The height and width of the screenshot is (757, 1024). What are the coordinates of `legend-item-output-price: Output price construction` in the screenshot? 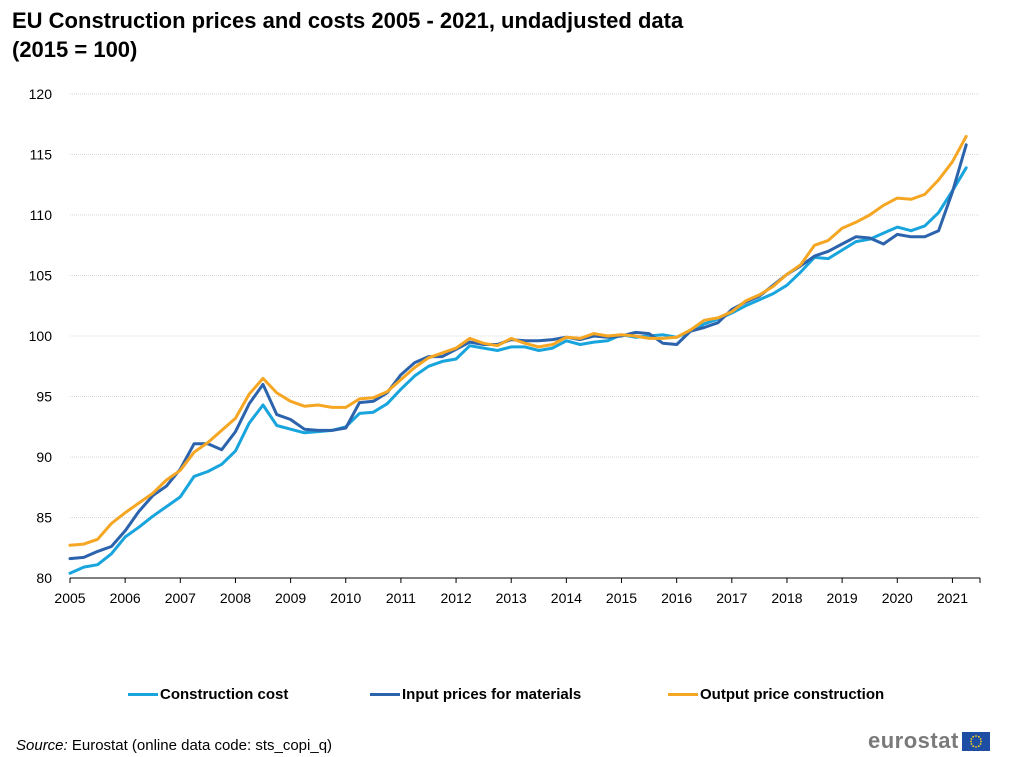 It's located at (776, 694).